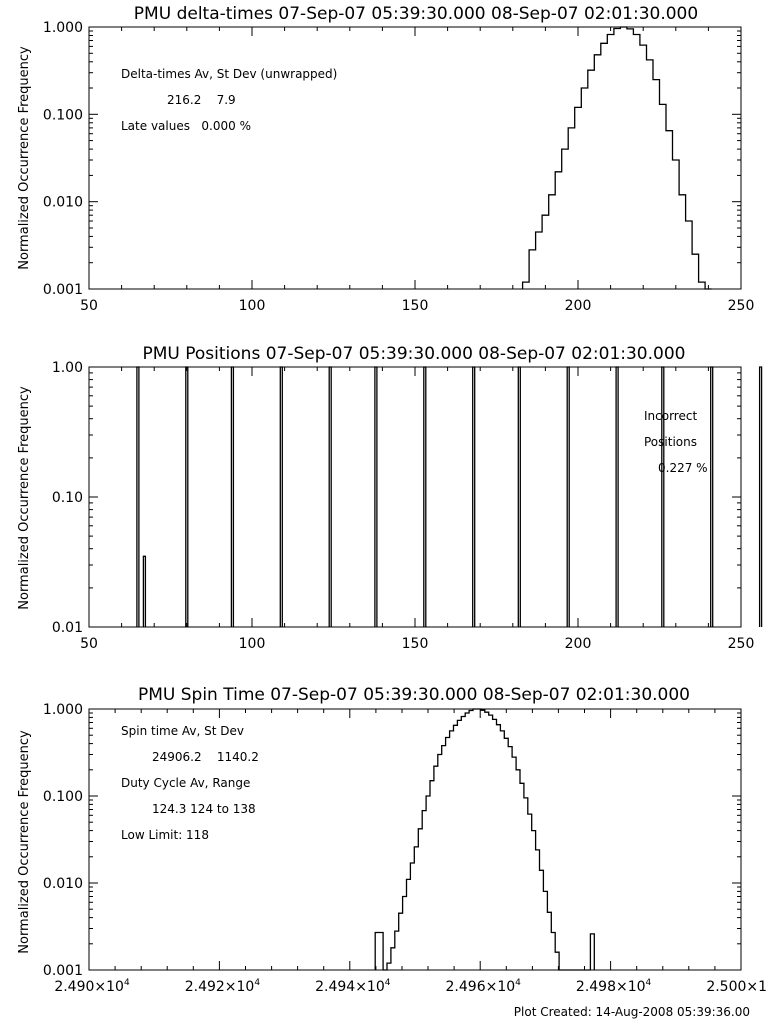  I want to click on plot-created-footer: Plot Created: 14-Aug-2008 05:39:36.00, so click(632, 1012).